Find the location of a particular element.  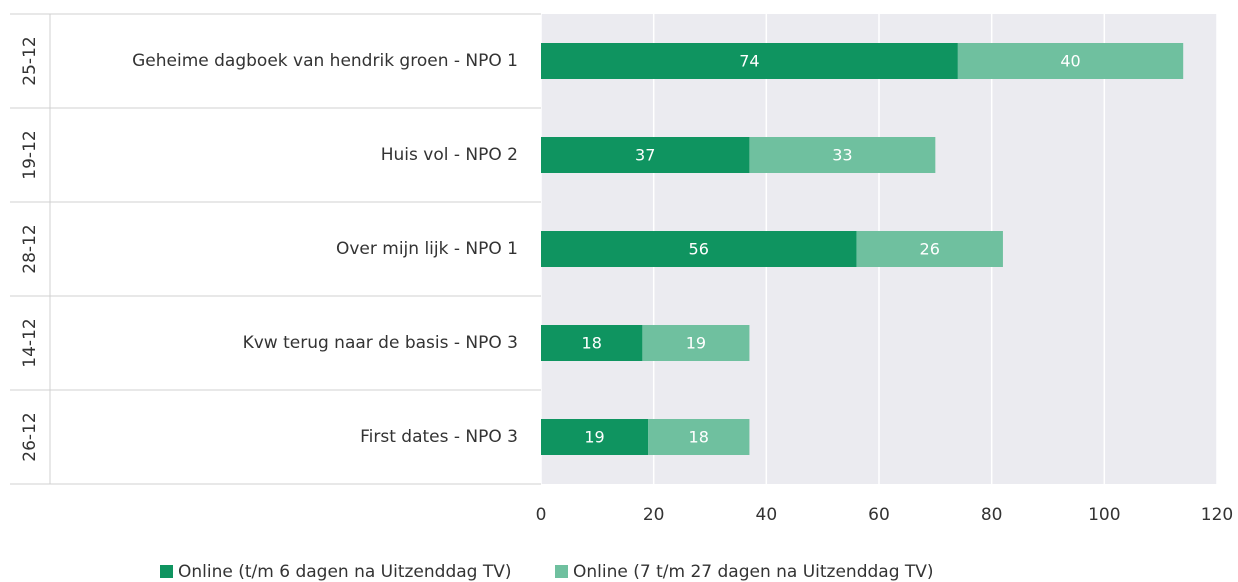

value-label: 56 is located at coordinates (699, 249).